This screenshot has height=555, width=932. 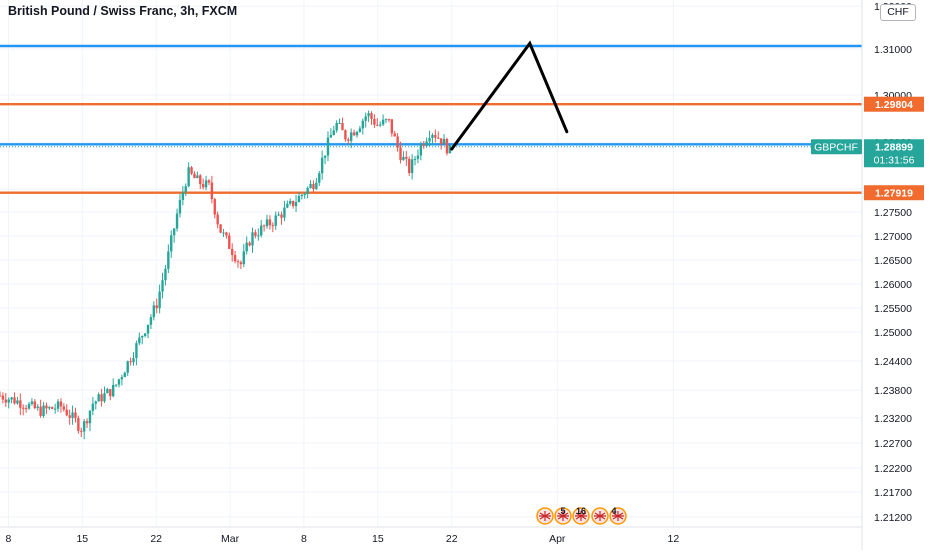 What do you see at coordinates (894, 161) in the screenshot?
I see `bar-countdown: 01:31:56` at bounding box center [894, 161].